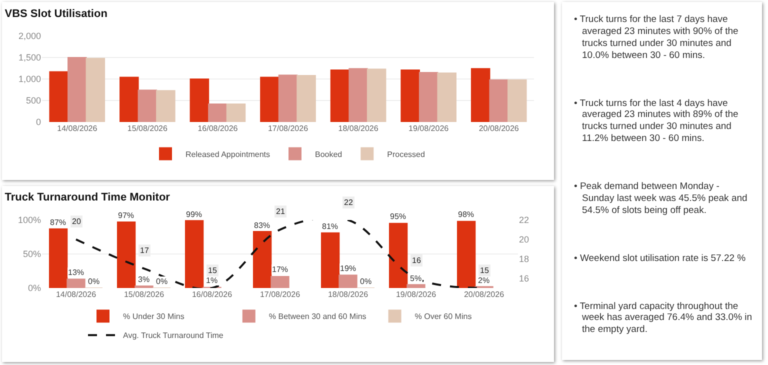 This screenshot has height=365, width=768. Describe the element at coordinates (194, 214) in the screenshot. I see `data-label: 99%` at that location.